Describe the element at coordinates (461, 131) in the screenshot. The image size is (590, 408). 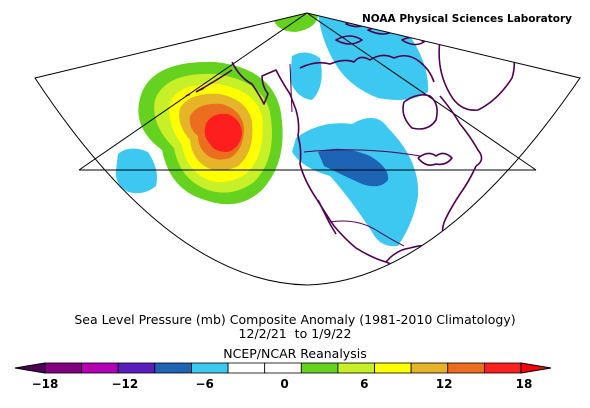
I see `labrador-coast` at that location.